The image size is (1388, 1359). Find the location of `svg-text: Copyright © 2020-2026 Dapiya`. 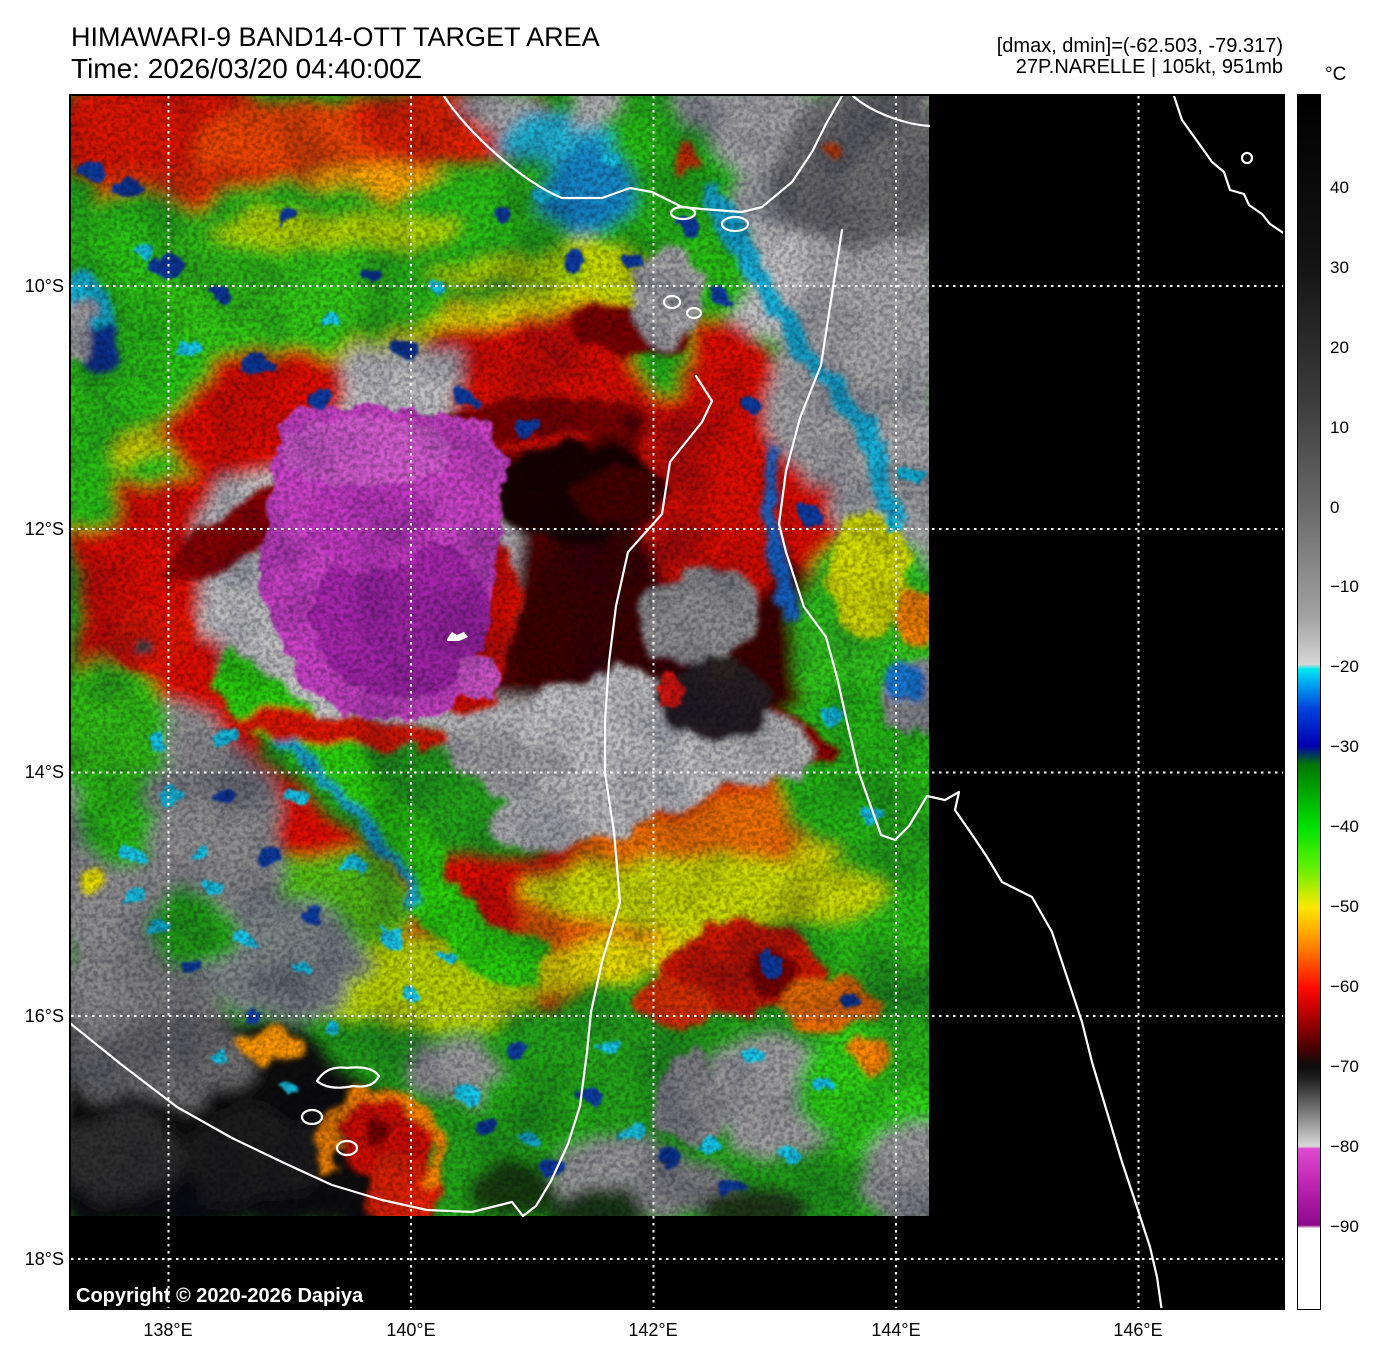

svg-text: Copyright © 2020-2026 Dapiya is located at coordinates (220, 1296).